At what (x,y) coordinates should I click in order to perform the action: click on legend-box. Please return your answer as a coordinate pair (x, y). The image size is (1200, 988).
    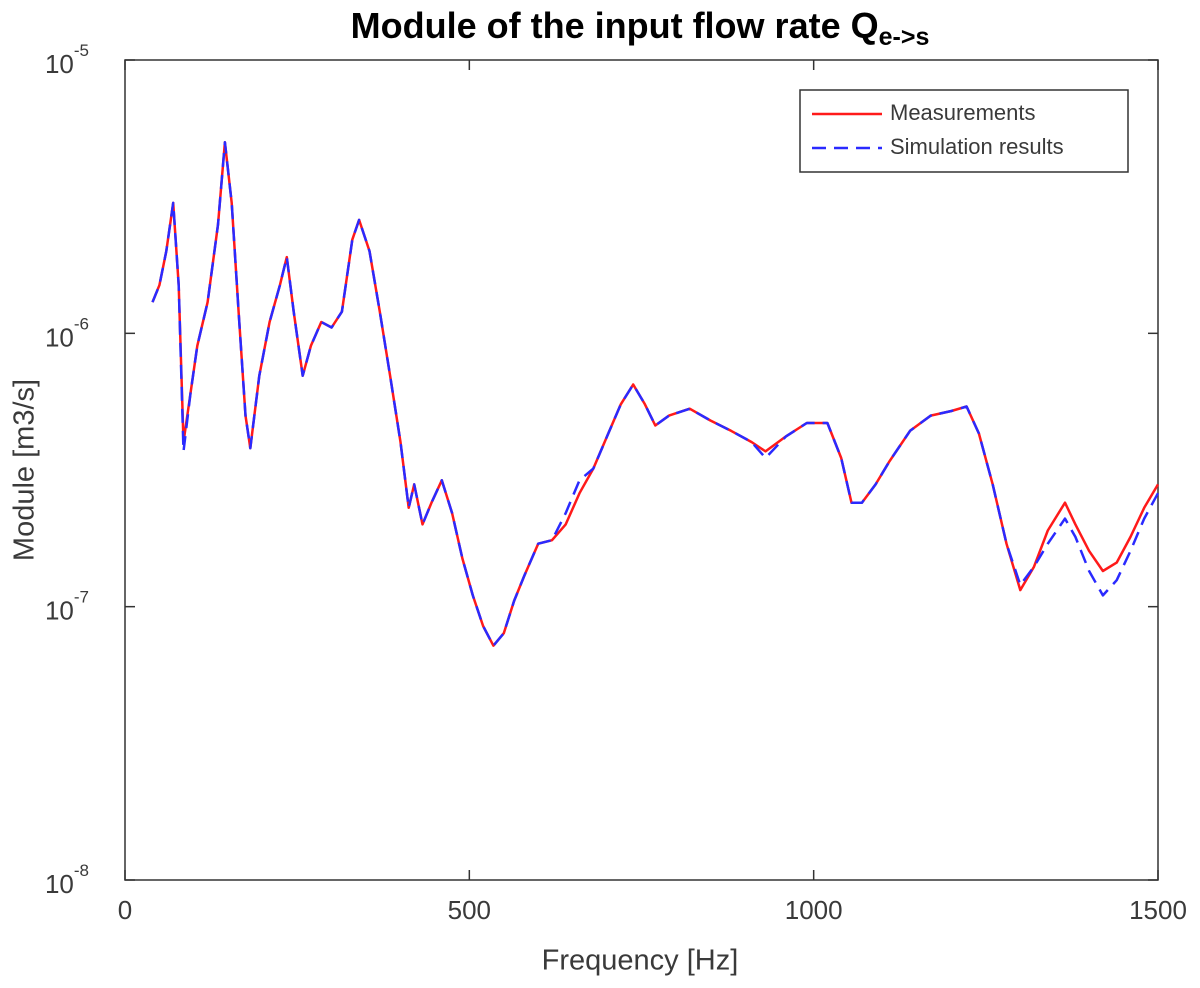
    Looking at the image, I should click on (964, 131).